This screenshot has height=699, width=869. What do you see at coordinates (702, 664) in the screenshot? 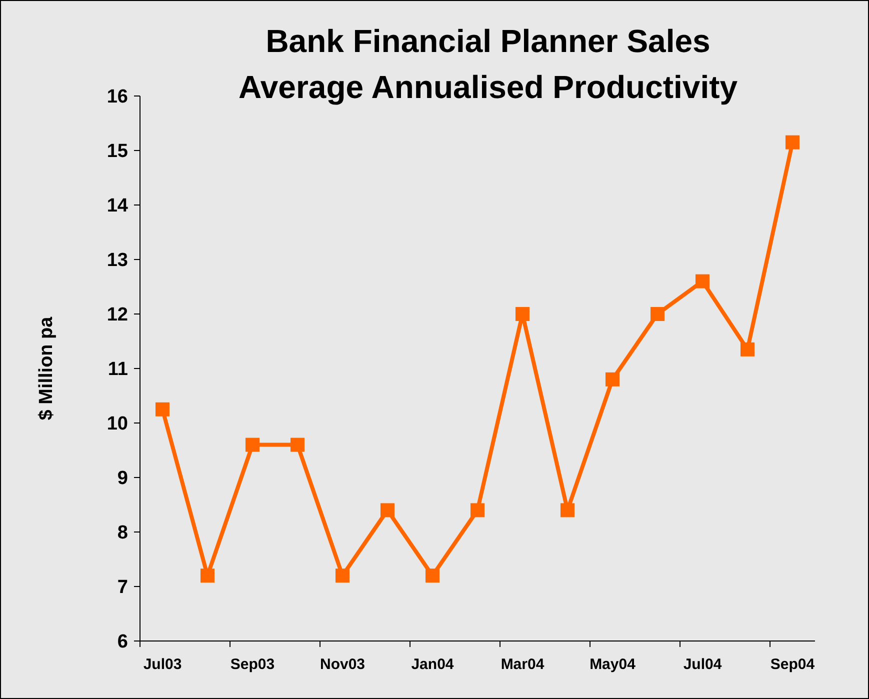
I see `x-tick-label: Jul04` at bounding box center [702, 664].